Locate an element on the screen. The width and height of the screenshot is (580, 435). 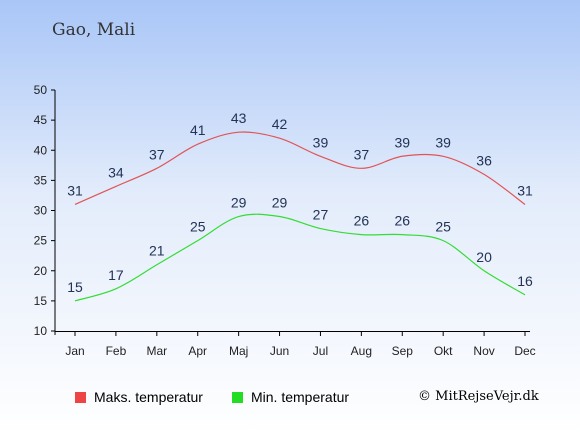
x-tick-label: Jul is located at coordinates (320, 351).